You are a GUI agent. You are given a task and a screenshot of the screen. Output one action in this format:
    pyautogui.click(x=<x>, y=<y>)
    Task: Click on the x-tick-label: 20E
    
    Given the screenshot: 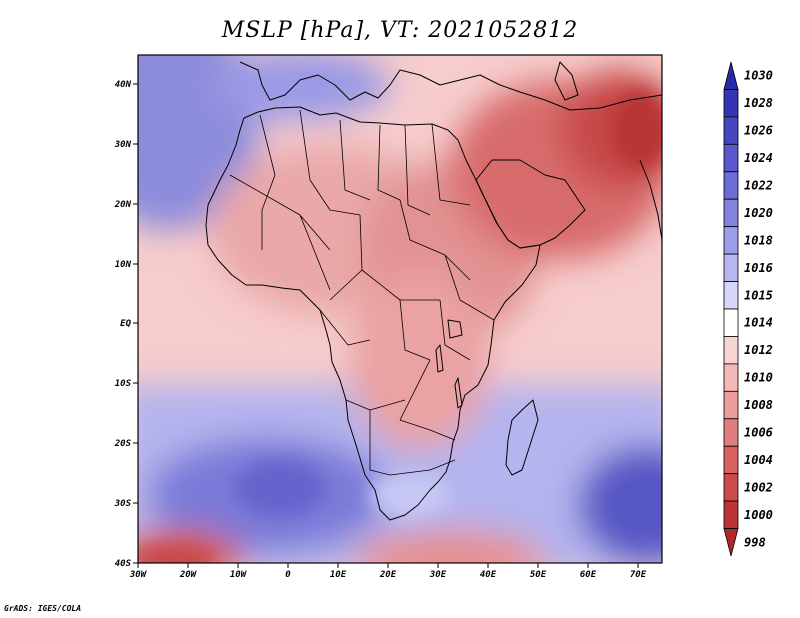 What is the action you would take?
    pyautogui.click(x=388, y=575)
    